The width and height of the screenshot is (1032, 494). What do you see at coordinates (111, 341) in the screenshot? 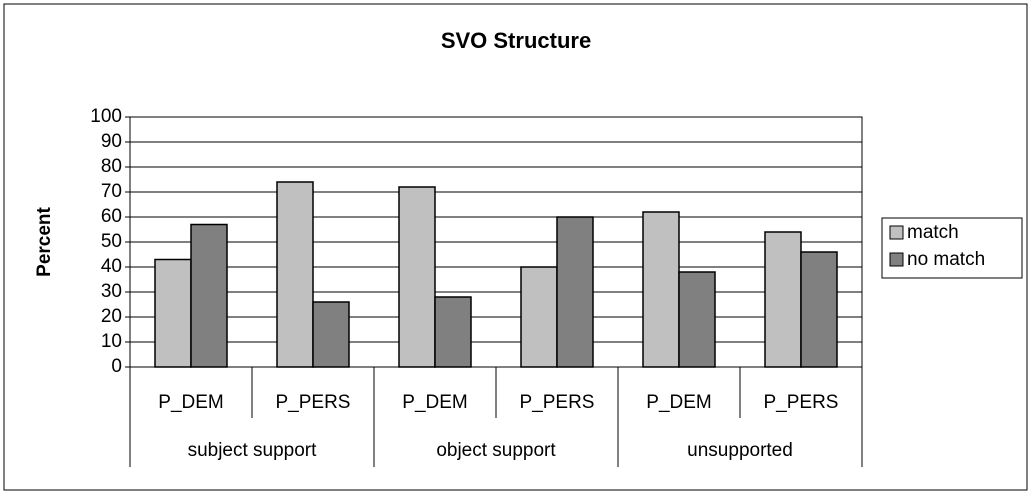
I see `y-tick-label: 10` at bounding box center [111, 341].